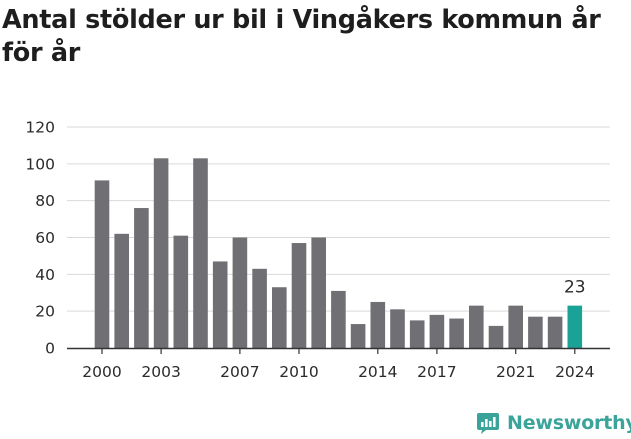 This screenshot has width=631, height=439. Describe the element at coordinates (141, 278) in the screenshot. I see `bar-2002` at that location.